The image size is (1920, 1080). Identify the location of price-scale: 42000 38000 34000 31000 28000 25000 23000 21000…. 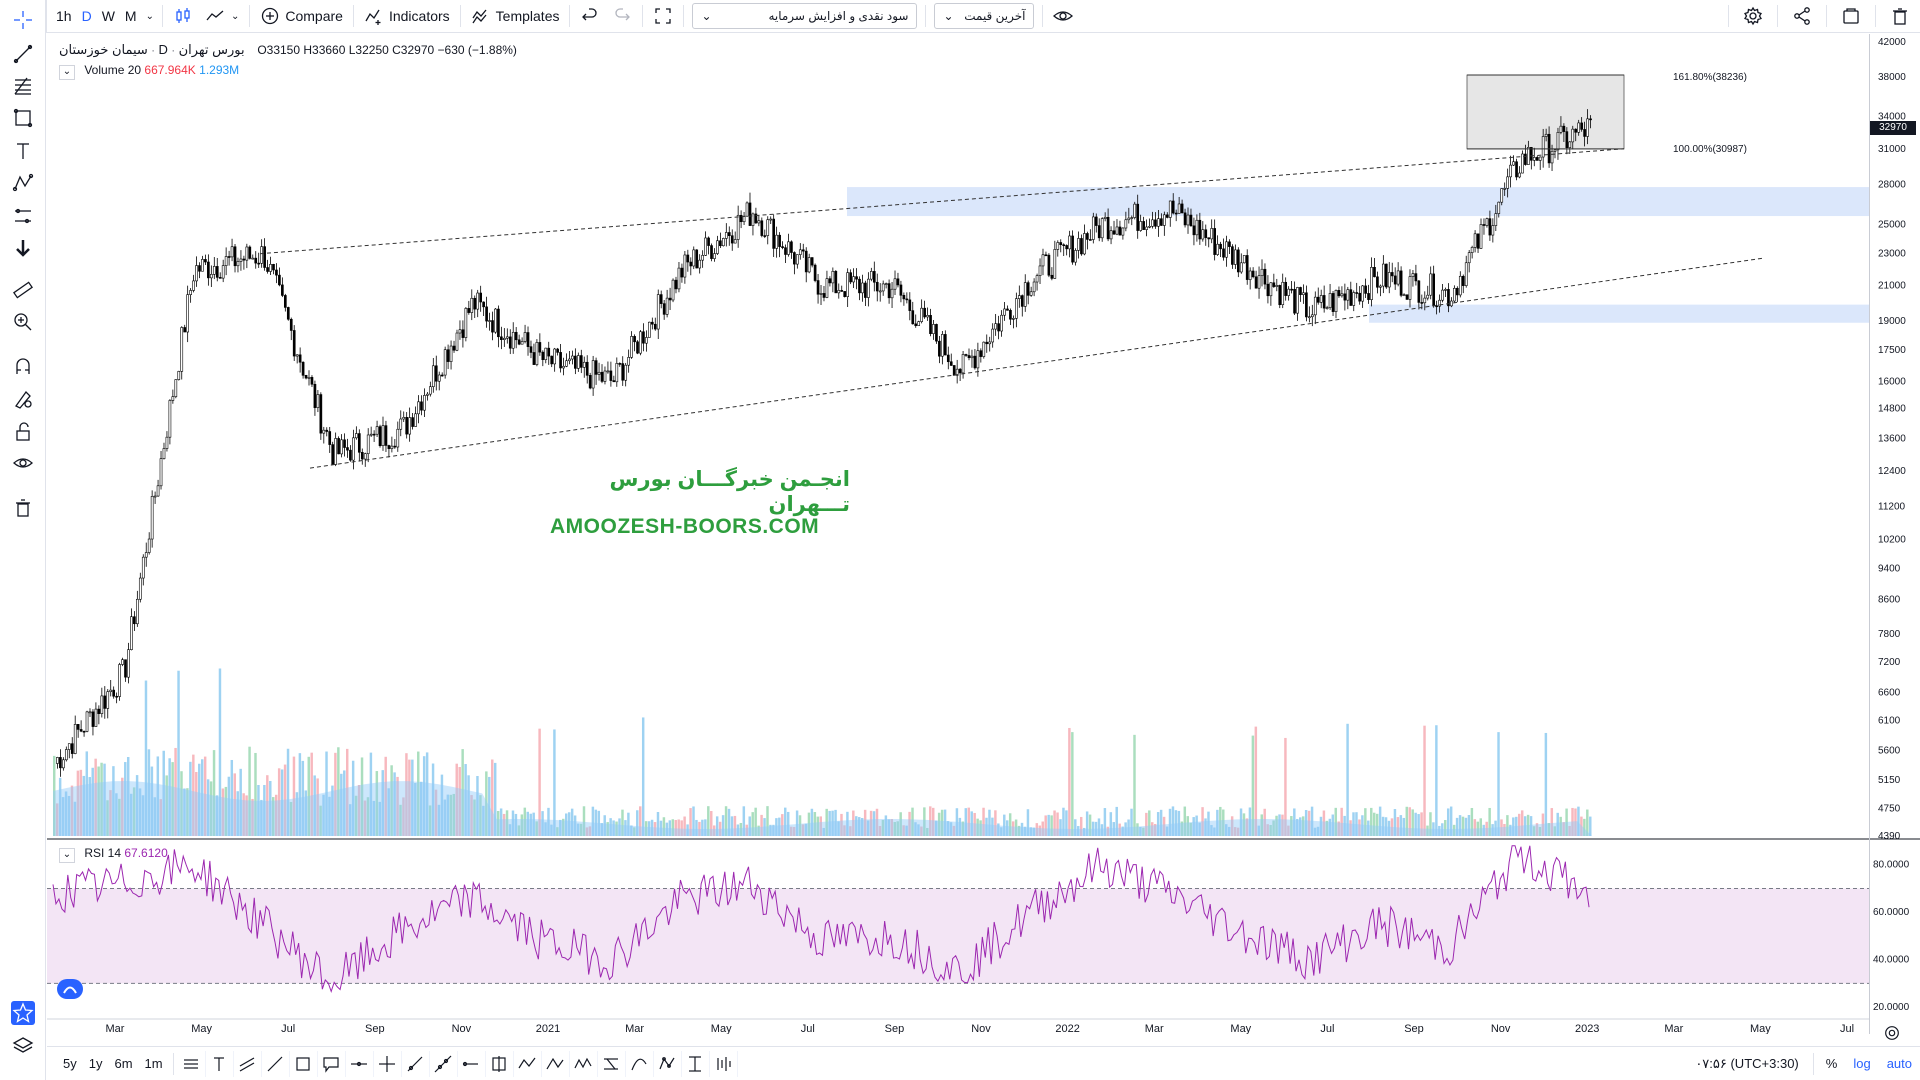
(1894, 534).